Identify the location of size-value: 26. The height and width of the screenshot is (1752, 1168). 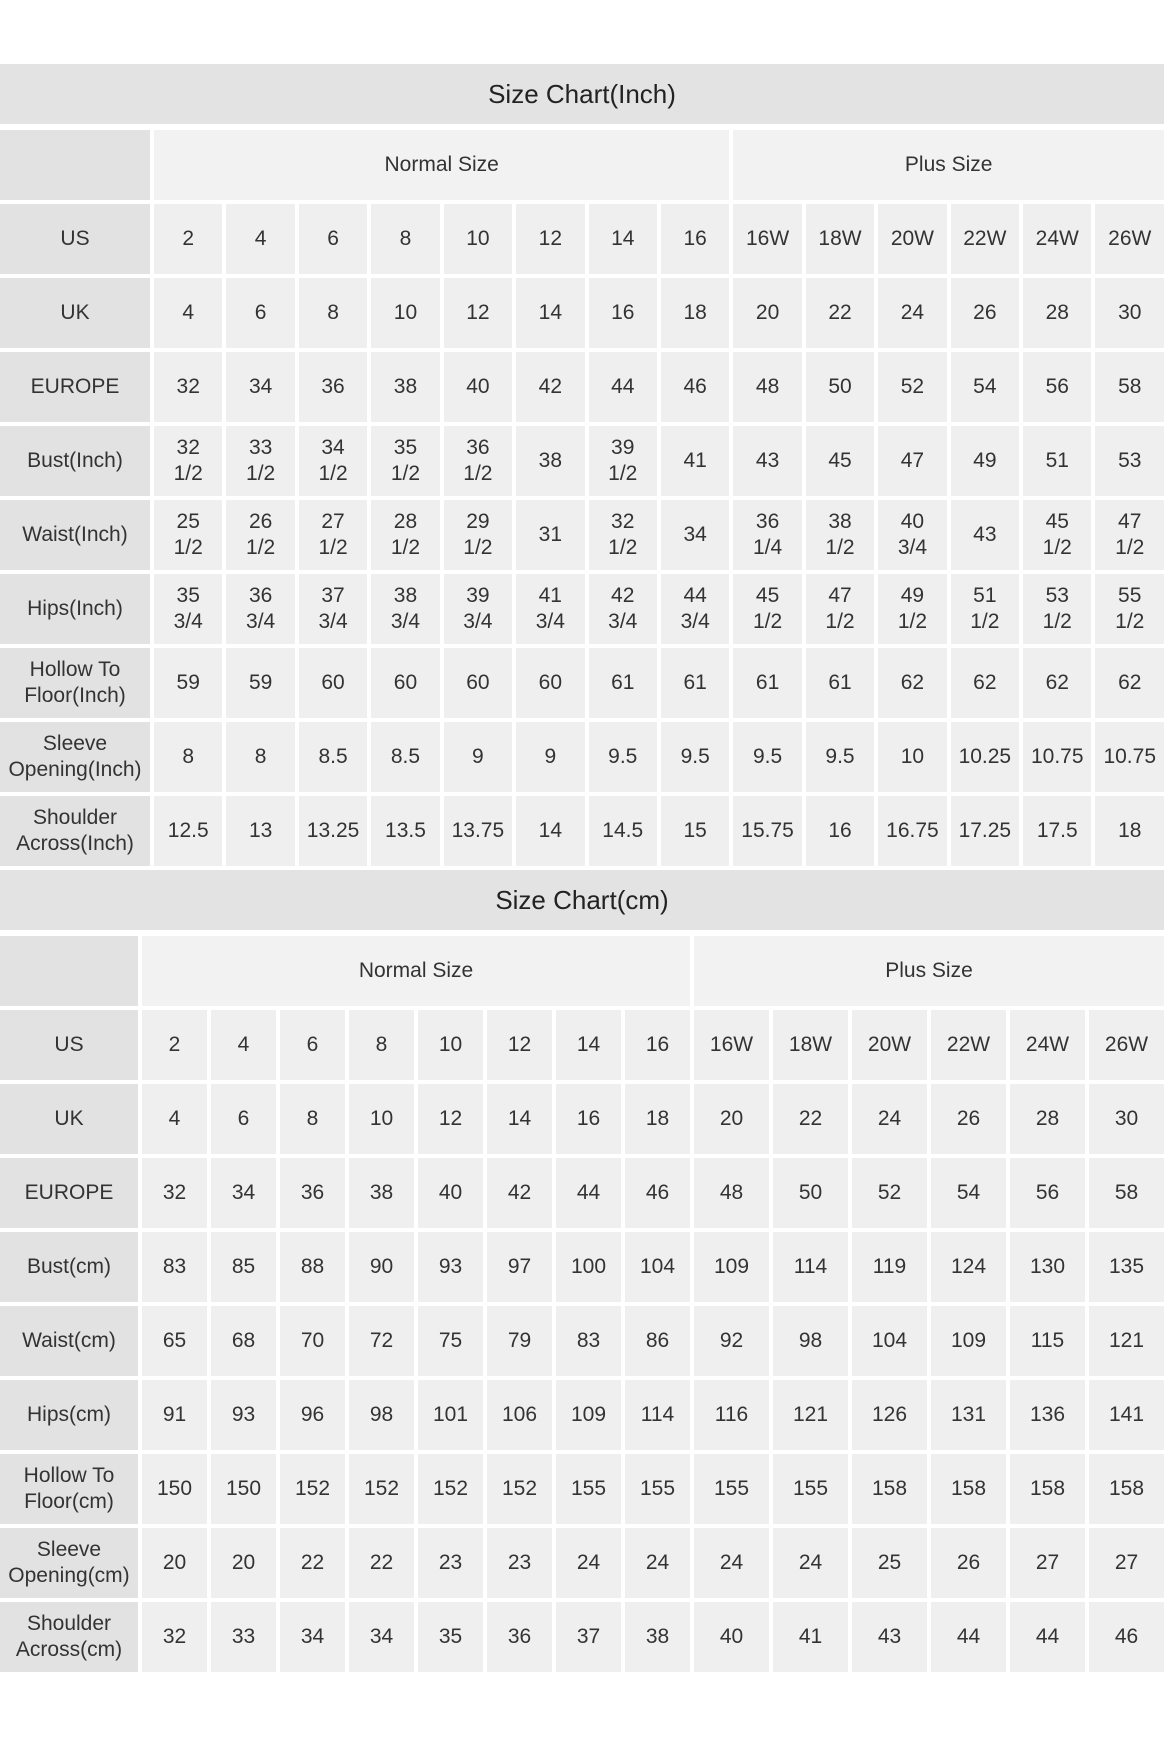
(968, 1119).